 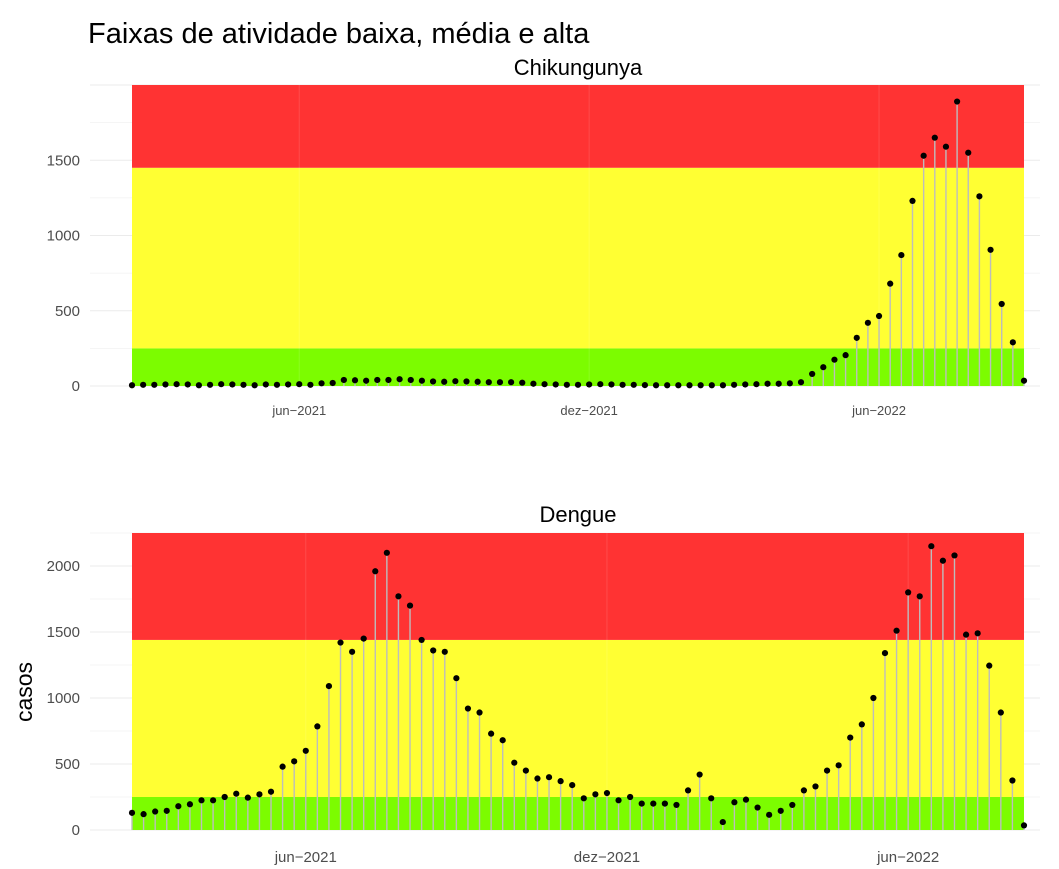 What do you see at coordinates (76, 830) in the screenshot?
I see `y-tick-label: 0` at bounding box center [76, 830].